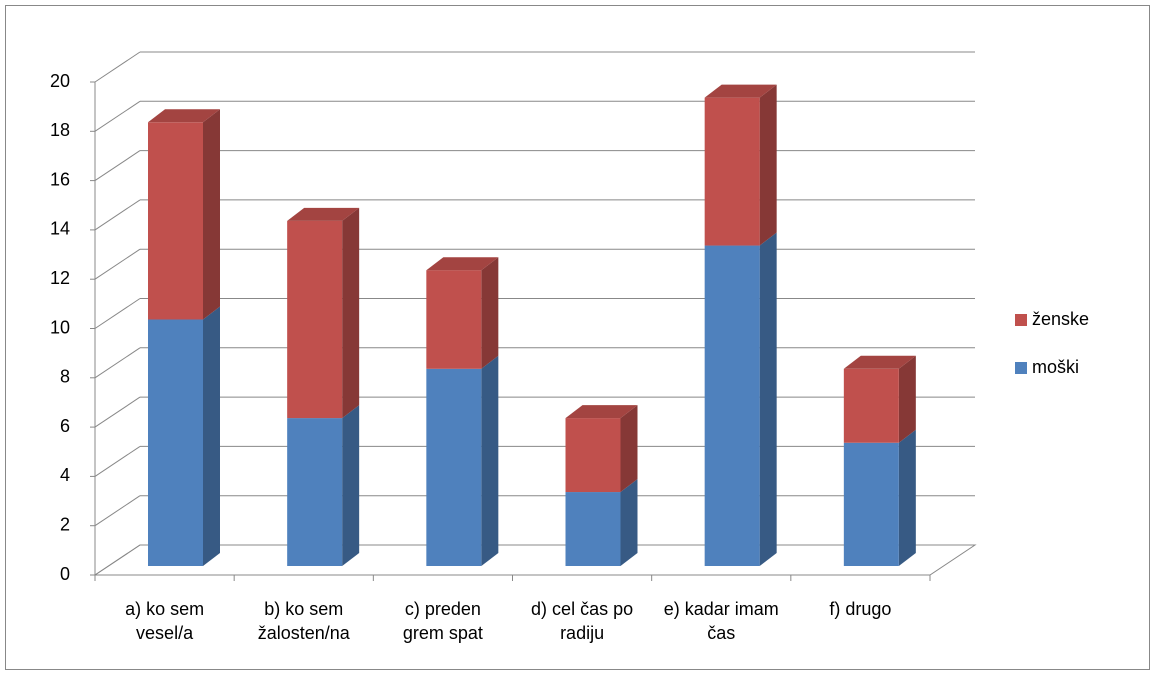 This screenshot has width=1155, height=675. I want to click on y-tick-label: 12, so click(60, 278).